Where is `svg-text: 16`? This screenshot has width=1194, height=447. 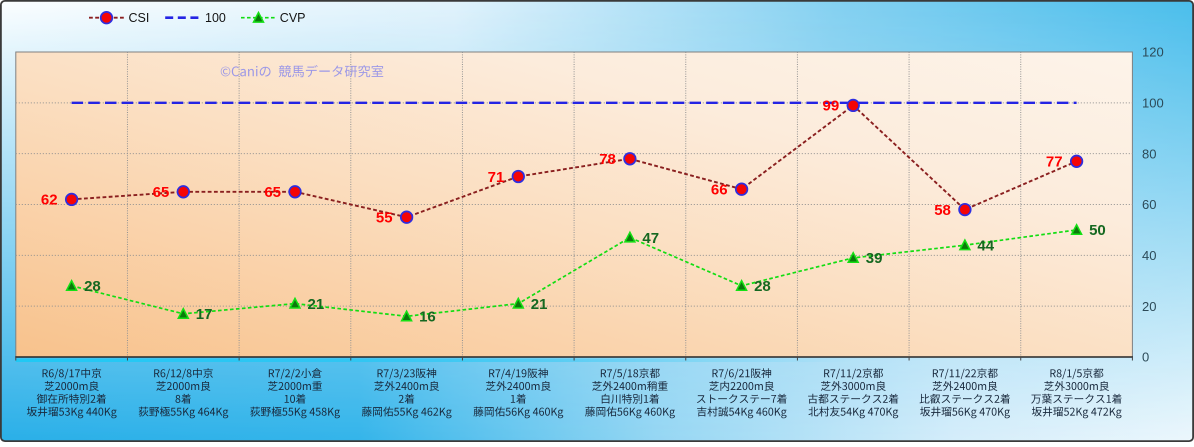
svg-text: 16 is located at coordinates (427, 317).